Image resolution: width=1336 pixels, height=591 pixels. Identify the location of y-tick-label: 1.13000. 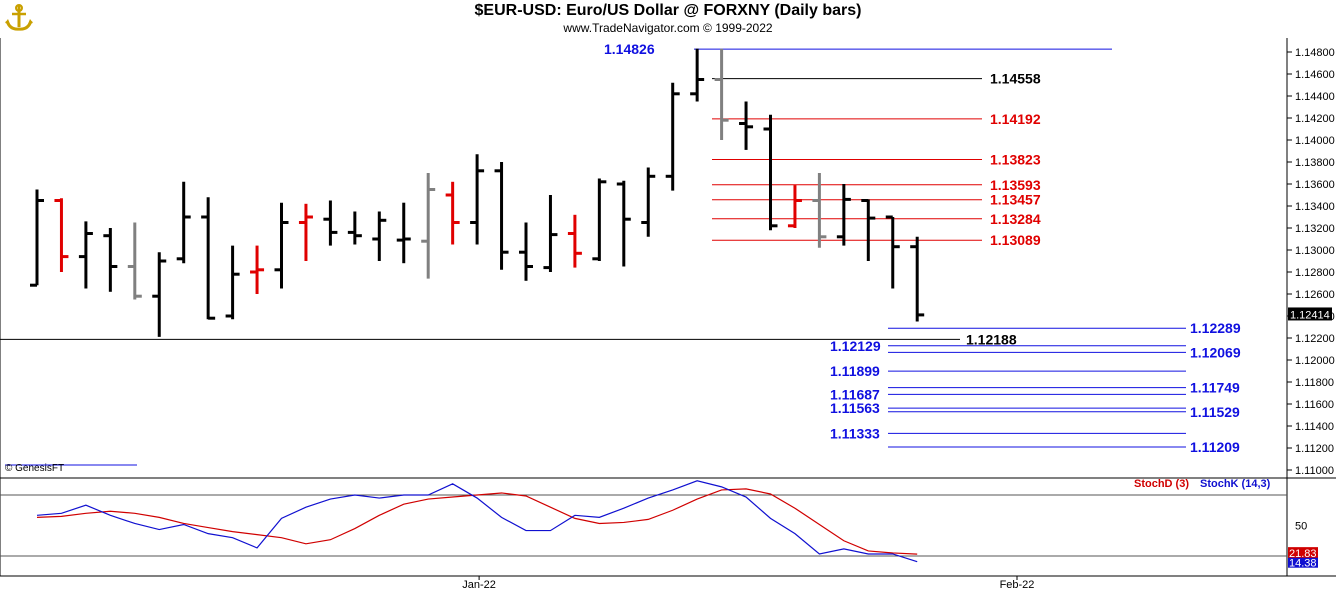
(1315, 251).